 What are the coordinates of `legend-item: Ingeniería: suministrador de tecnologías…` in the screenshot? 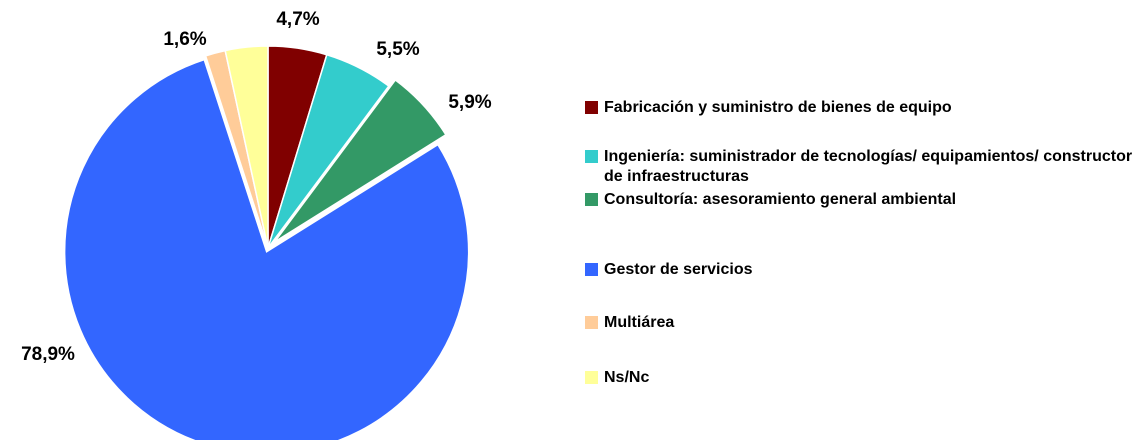 It's located at (862, 167).